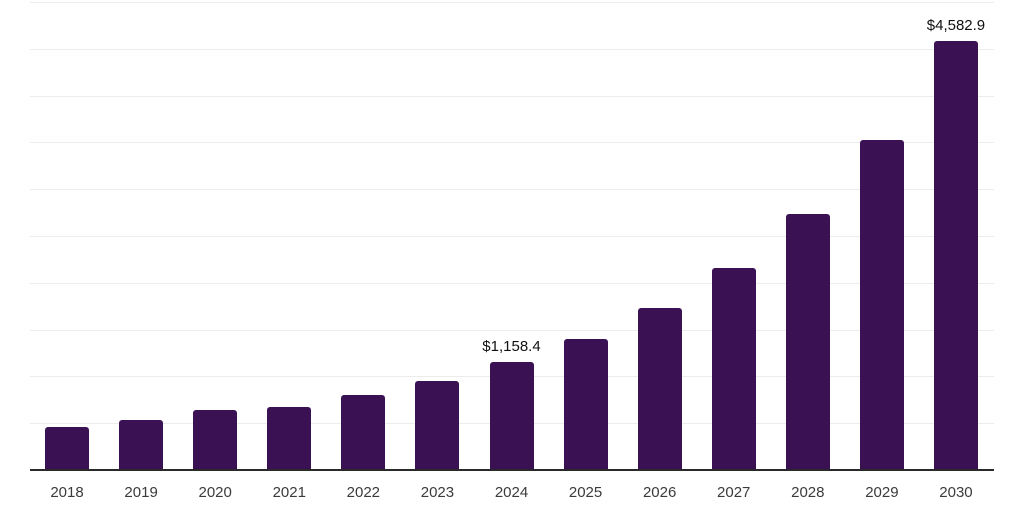  What do you see at coordinates (215, 440) in the screenshot?
I see `bar-2020` at bounding box center [215, 440].